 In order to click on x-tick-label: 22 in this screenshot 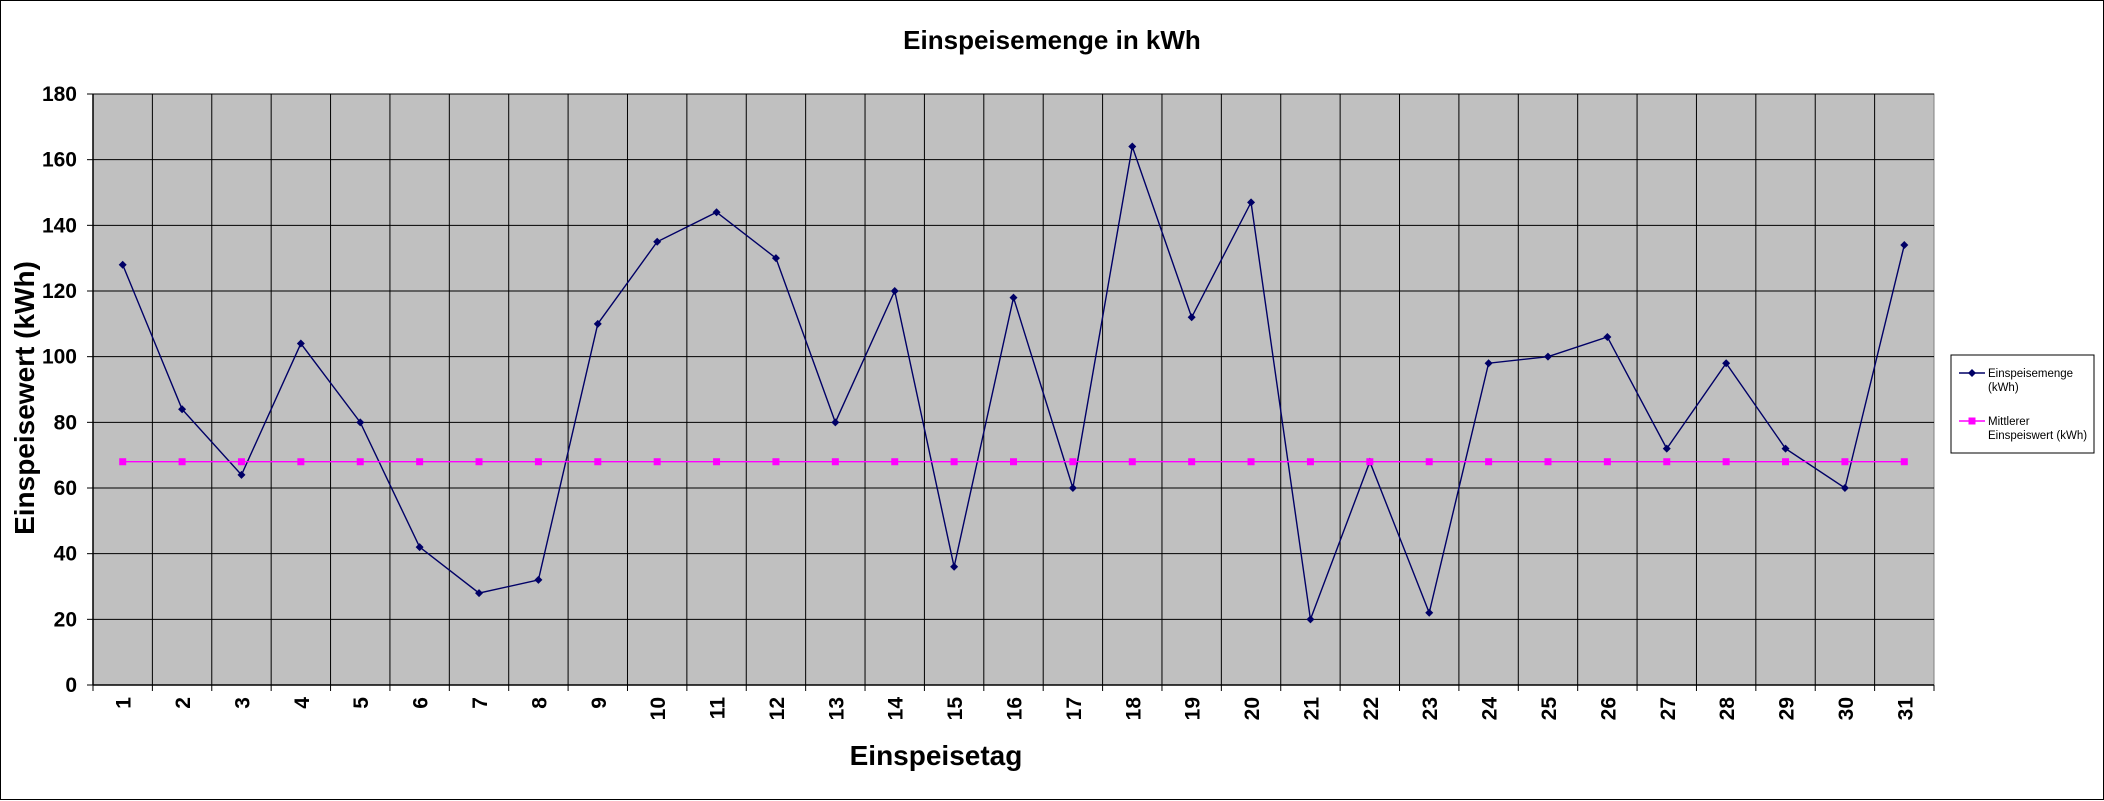, I will do `click(1371, 708)`.